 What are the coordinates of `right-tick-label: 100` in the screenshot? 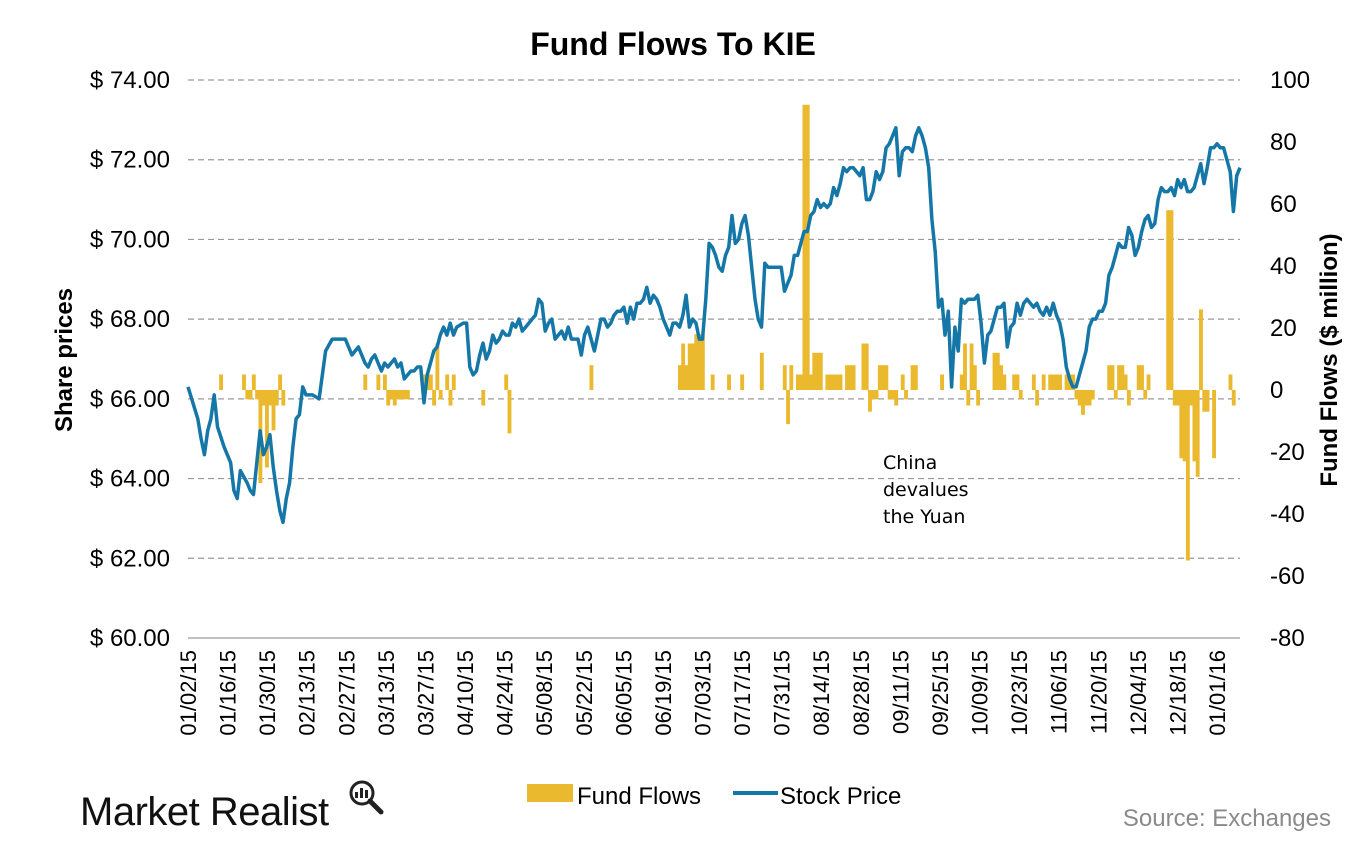 It's located at (1290, 80).